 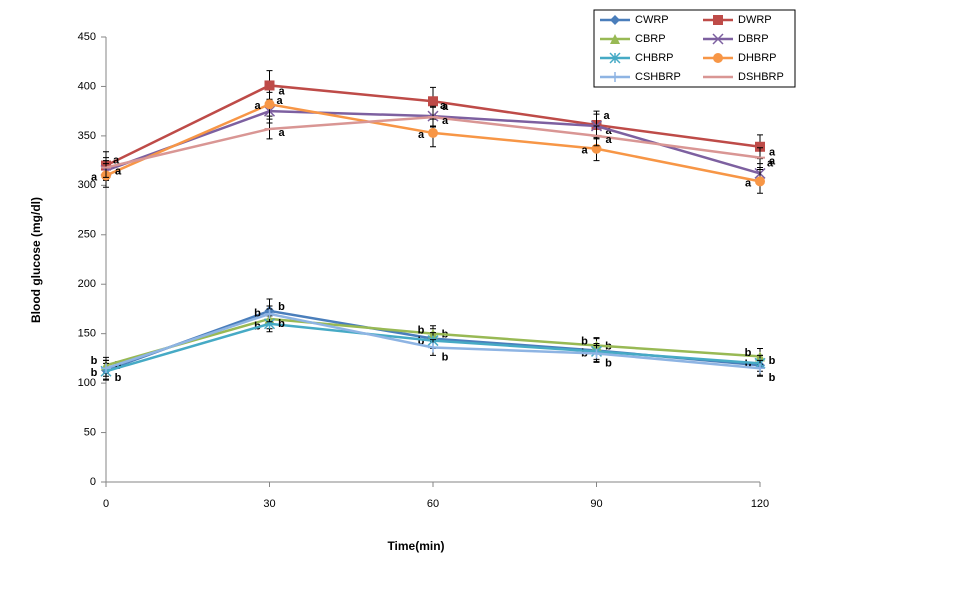 I want to click on y-tick-label: 300, so click(x=87, y=185).